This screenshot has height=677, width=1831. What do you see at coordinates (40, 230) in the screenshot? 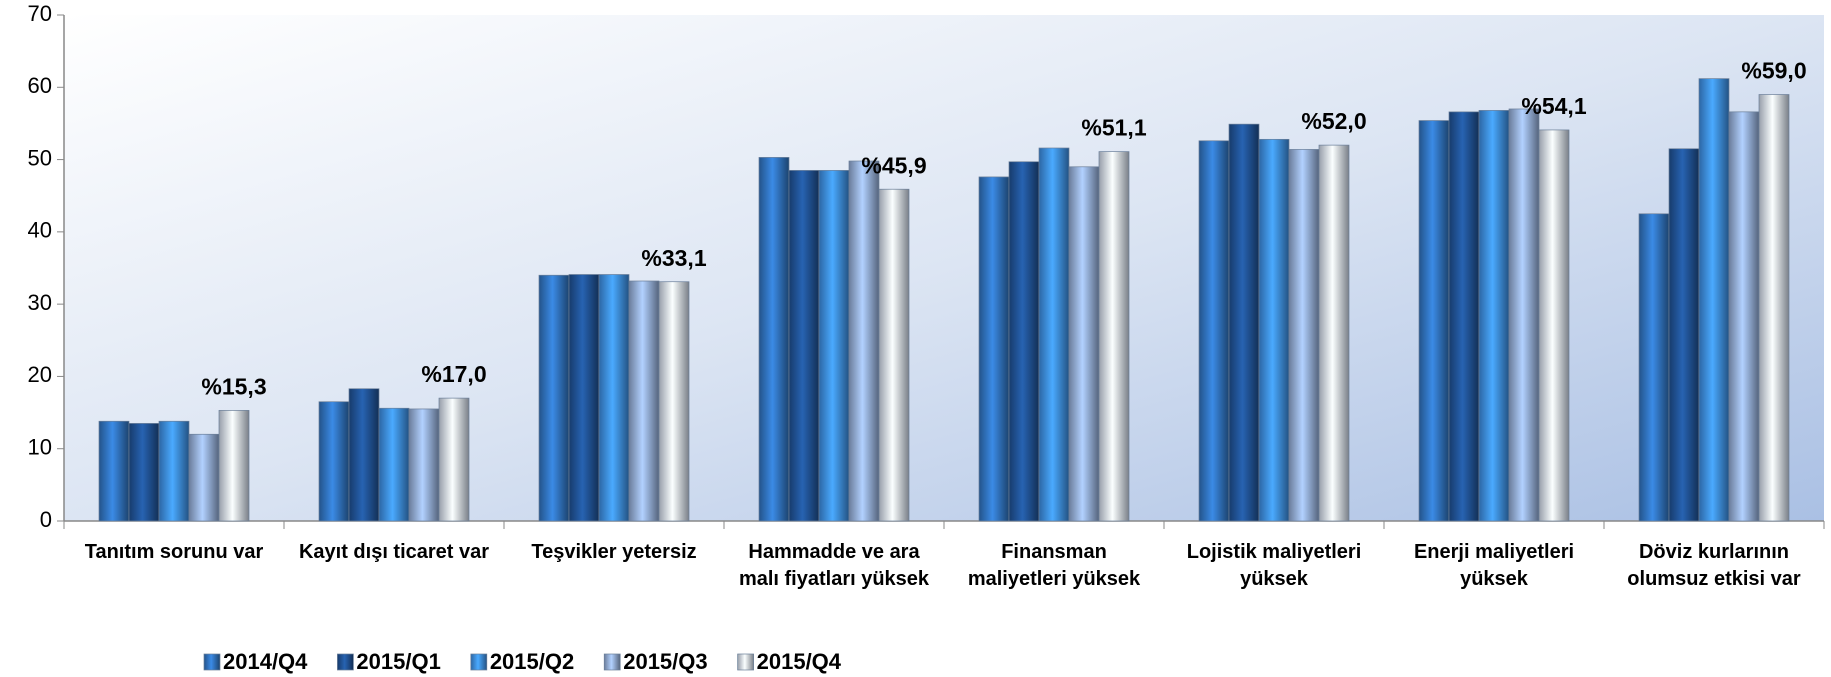
I see `y-tick-label: 40` at bounding box center [40, 230].